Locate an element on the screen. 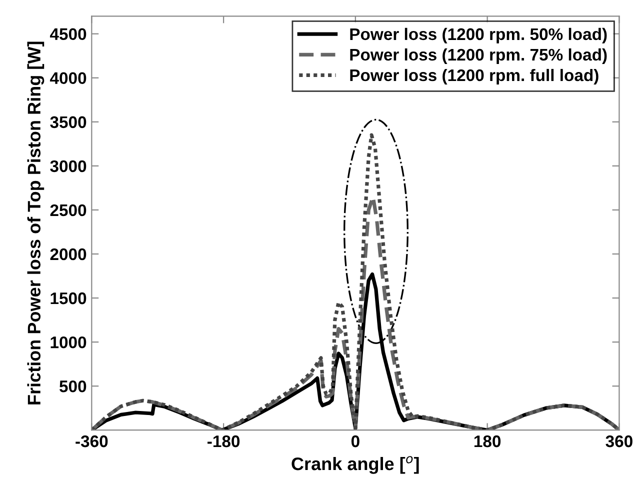 Image resolution: width=641 pixels, height=491 pixels. x-tick-label: -180 is located at coordinates (224, 441).